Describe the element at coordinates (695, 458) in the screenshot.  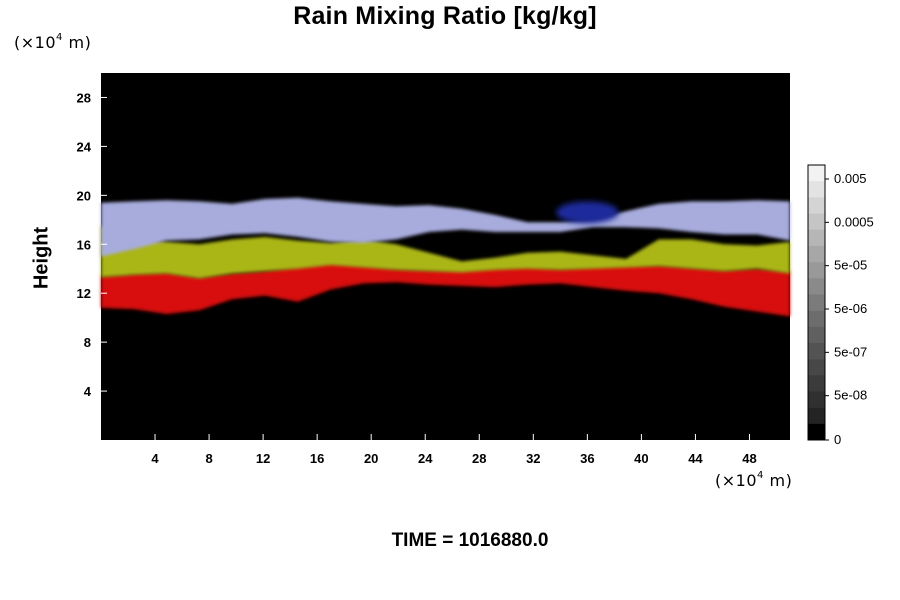
I see `x-tick-label: 44` at that location.